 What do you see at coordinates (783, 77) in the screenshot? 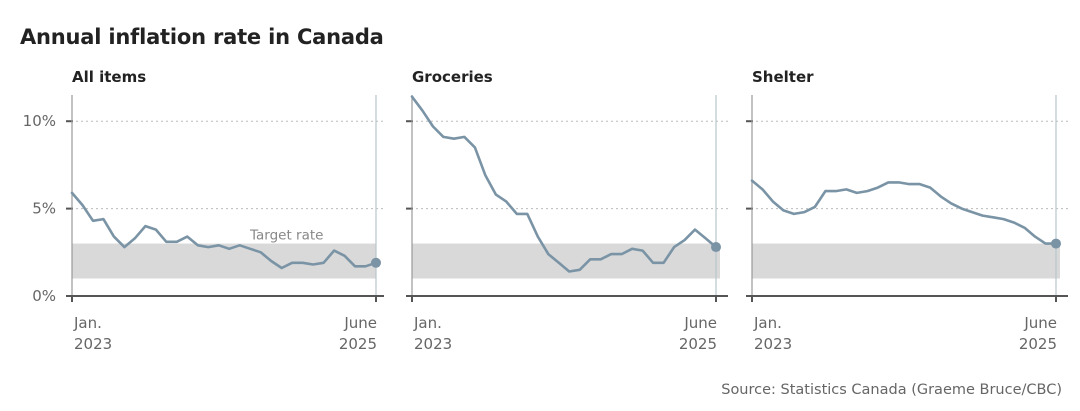
I see `panel-title: Shelter` at bounding box center [783, 77].